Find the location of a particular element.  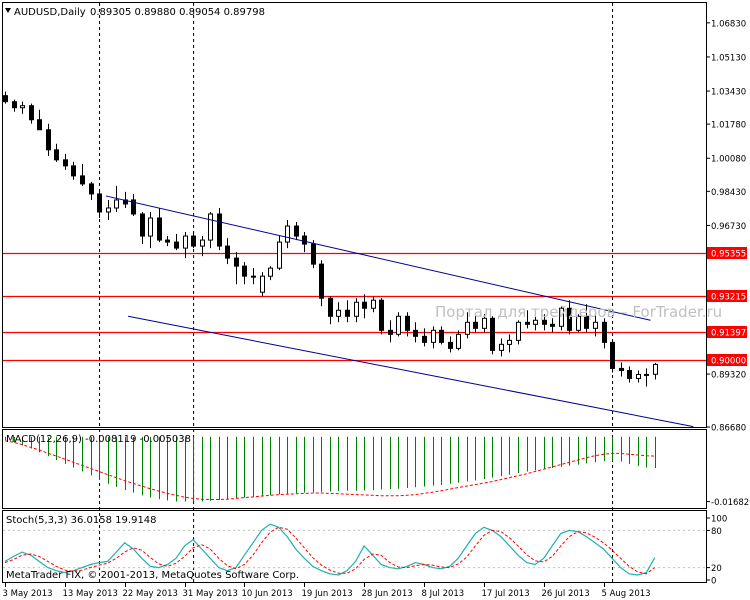

stoch-main-line is located at coordinates (330, 549).